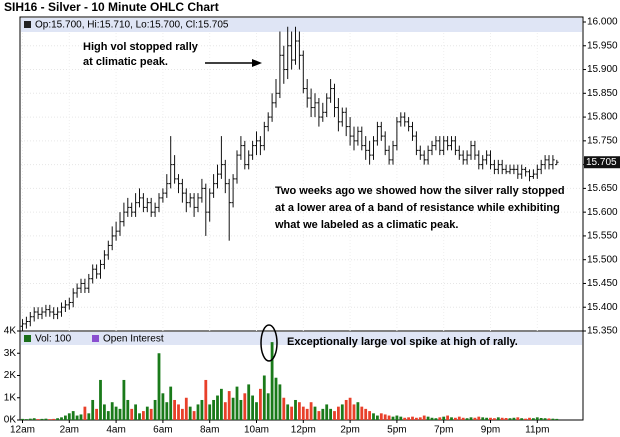 The width and height of the screenshot is (620, 437). Describe the element at coordinates (111, 7) in the screenshot. I see `chart-title: SIH16 - Silver - 10 Minute OHLC Chart` at that location.